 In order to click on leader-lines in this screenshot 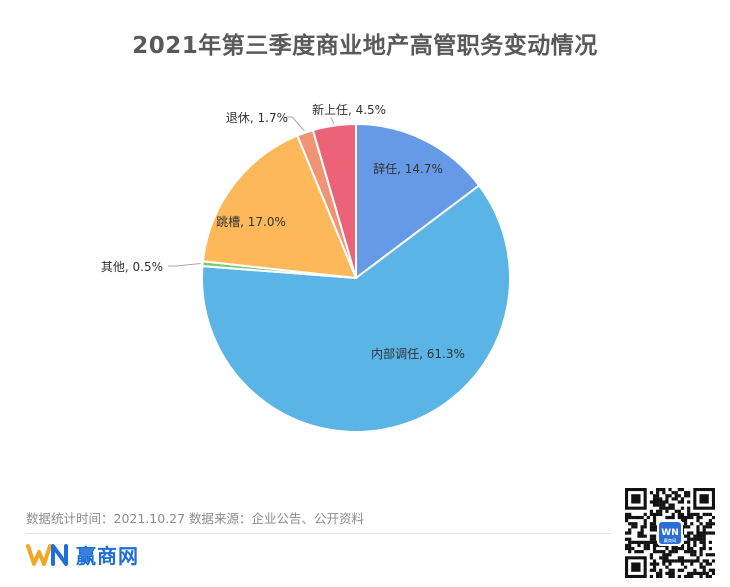, I will do `click(251, 191)`.